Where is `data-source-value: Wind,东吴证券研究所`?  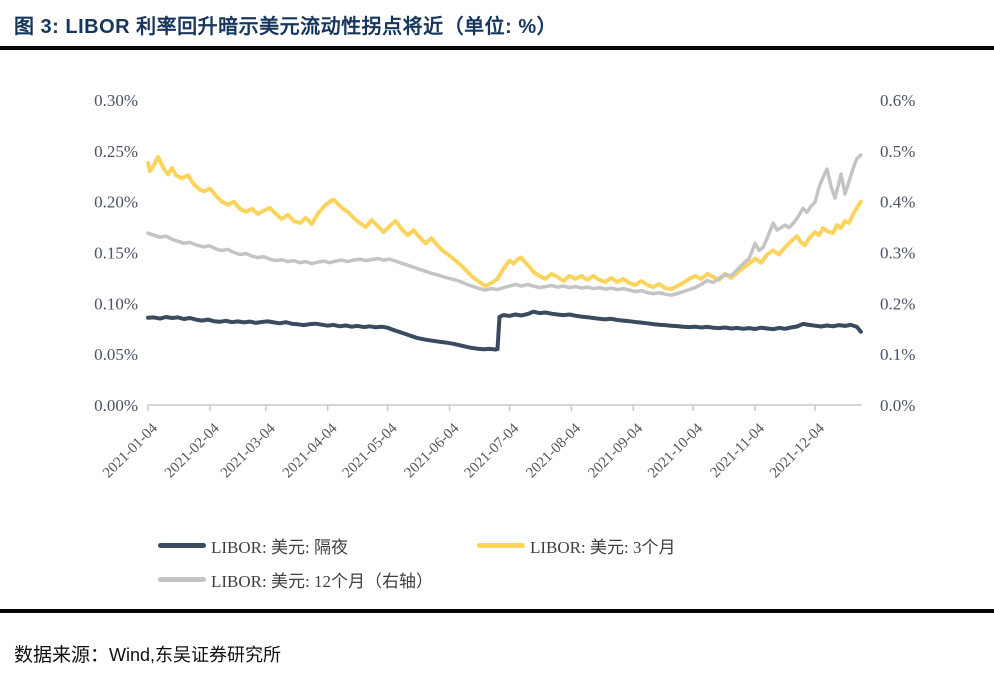 data-source-value: Wind,东吴证券研究所 is located at coordinates (195, 655).